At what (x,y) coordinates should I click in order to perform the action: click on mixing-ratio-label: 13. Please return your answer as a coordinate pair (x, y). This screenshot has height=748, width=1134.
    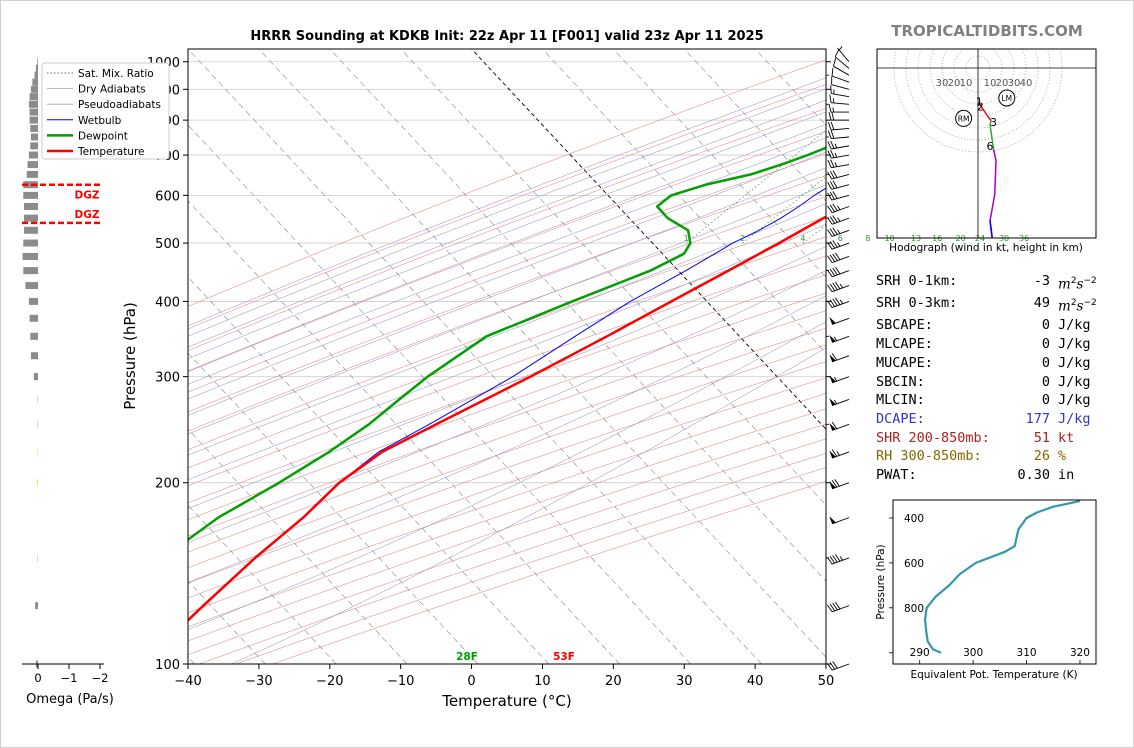
    Looking at the image, I should click on (916, 238).